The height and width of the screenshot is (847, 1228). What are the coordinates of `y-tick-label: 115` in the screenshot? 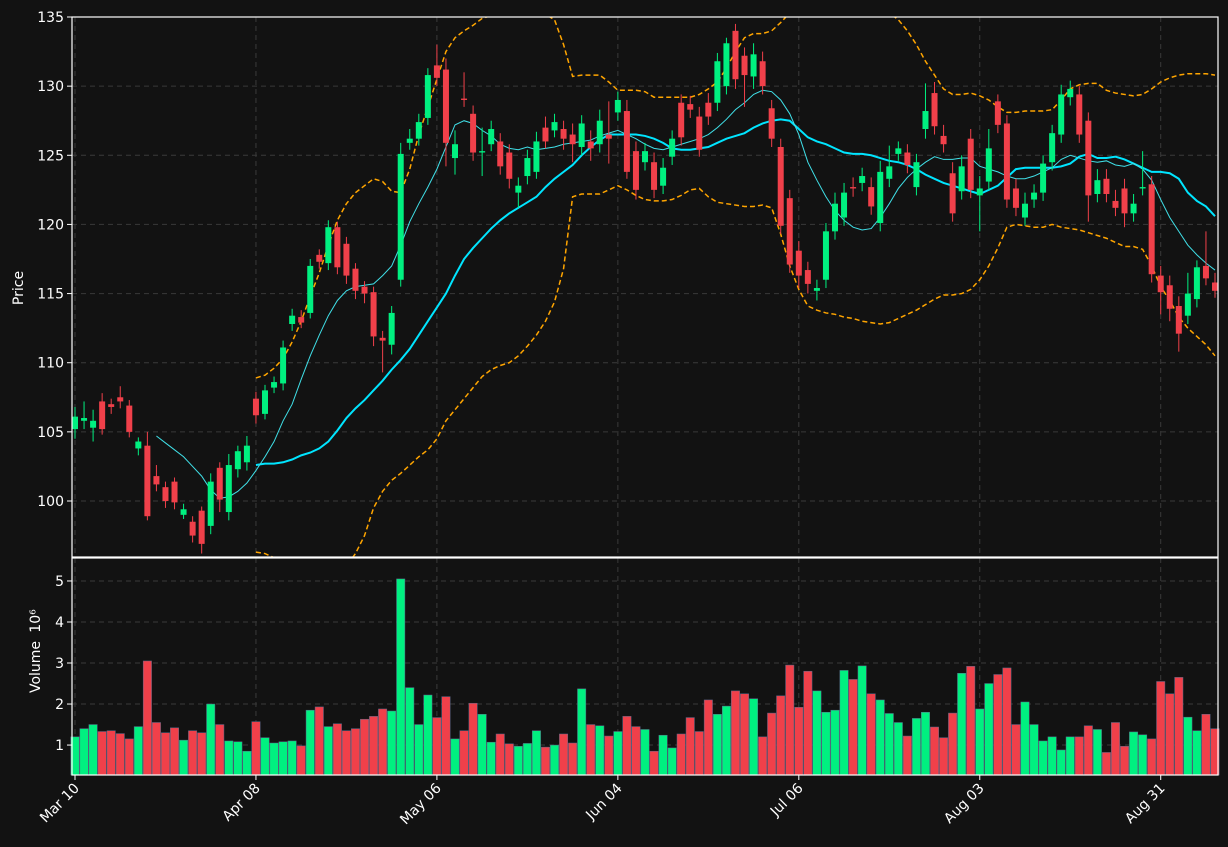 It's located at (50, 295).